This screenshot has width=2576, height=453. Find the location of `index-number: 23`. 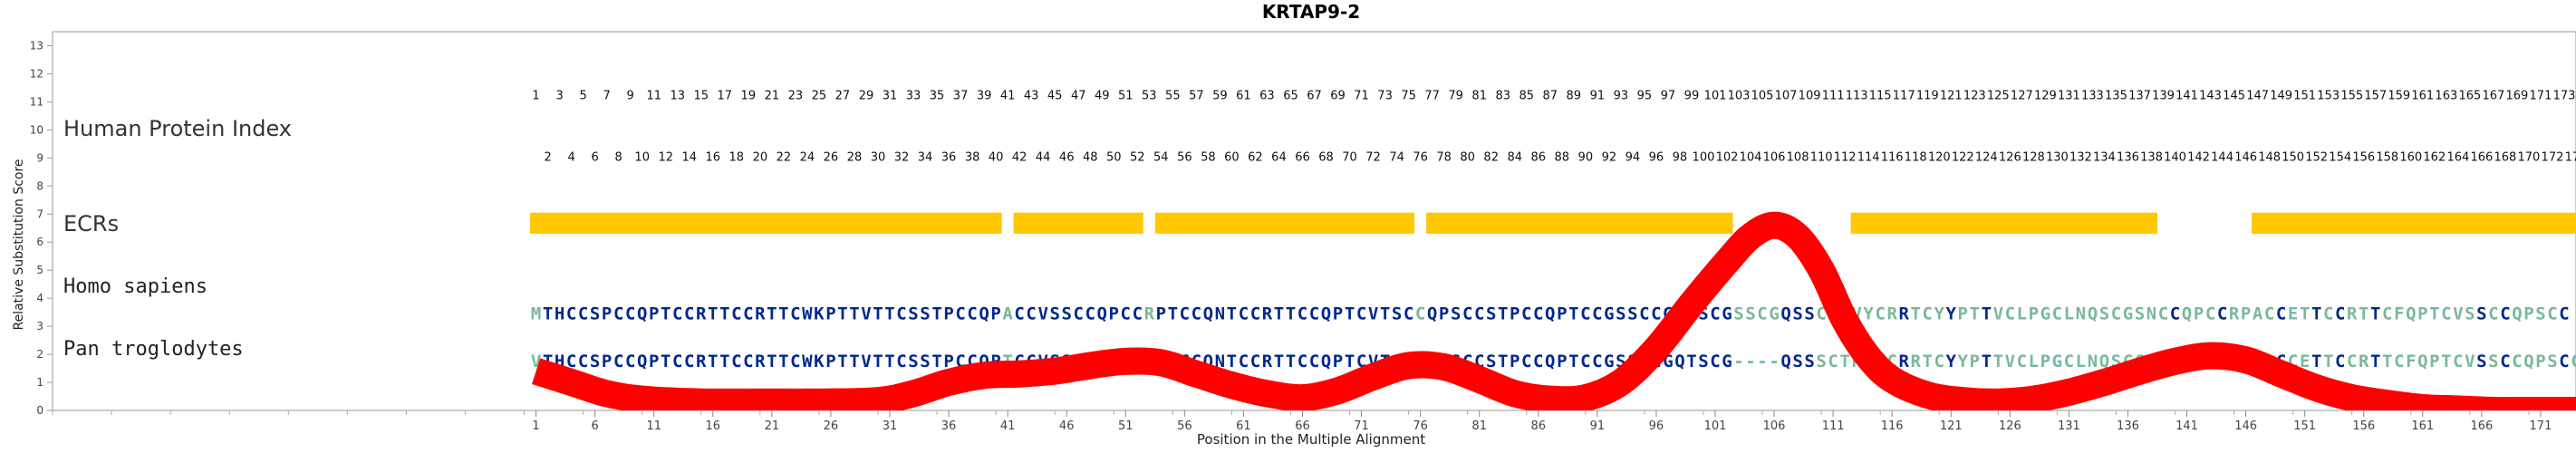

index-number: 23 is located at coordinates (796, 96).